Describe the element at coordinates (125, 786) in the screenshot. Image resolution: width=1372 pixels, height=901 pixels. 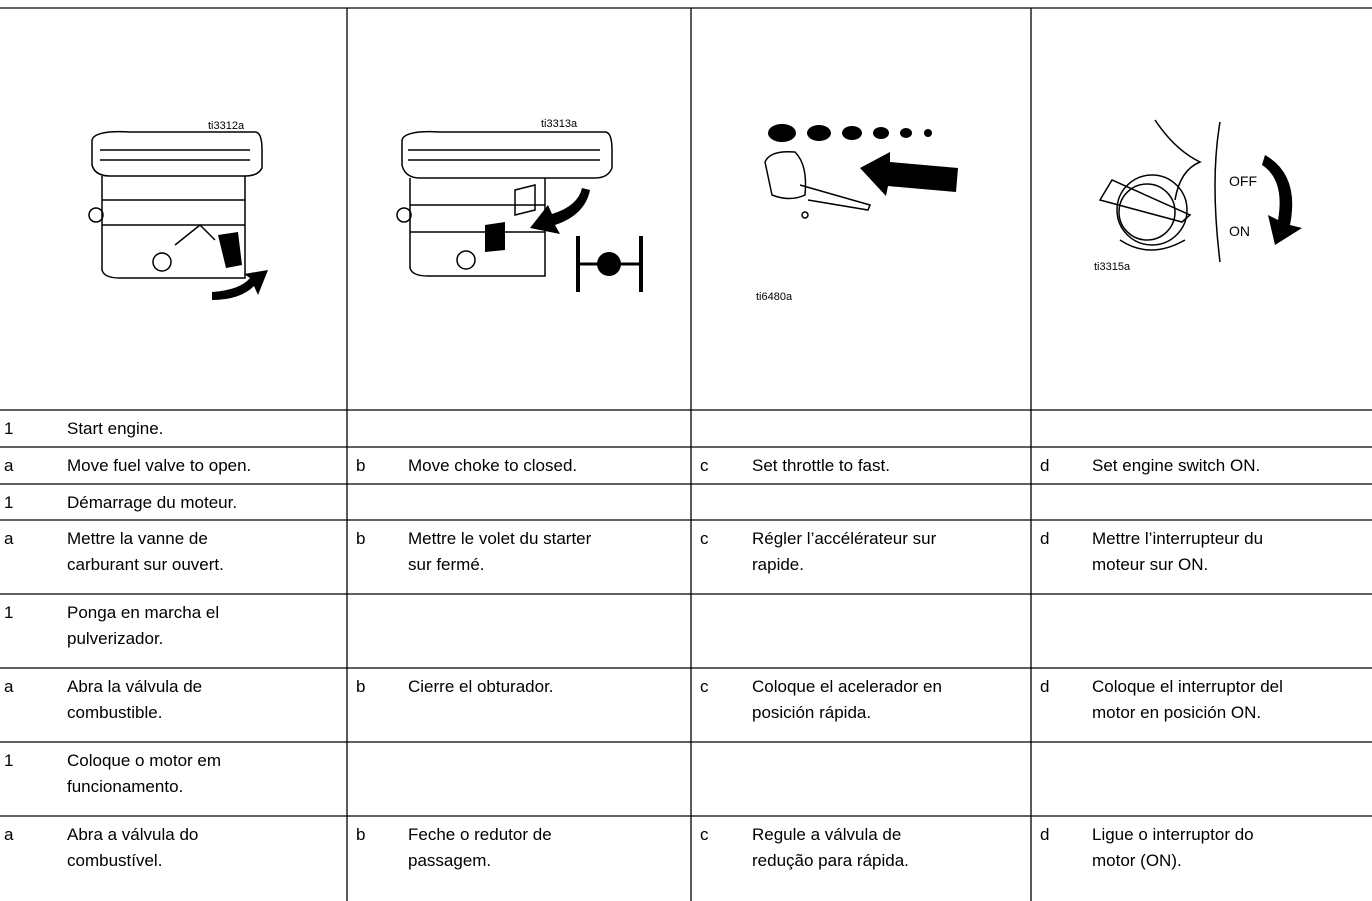
I see `step-text: funcionamento.` at that location.